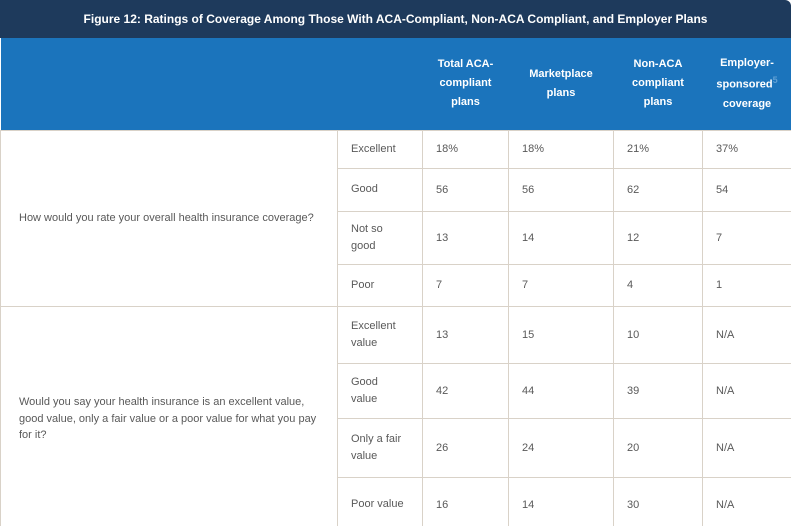 This screenshot has height=526, width=791. Describe the element at coordinates (747, 103) in the screenshot. I see `employer-header-text-2: coverage` at that location.